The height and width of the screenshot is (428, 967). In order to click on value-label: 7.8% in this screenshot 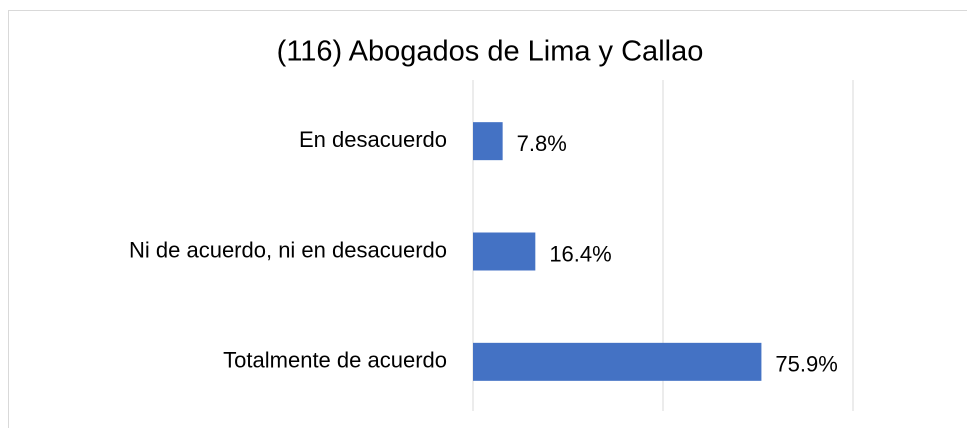, I will do `click(542, 143)`.